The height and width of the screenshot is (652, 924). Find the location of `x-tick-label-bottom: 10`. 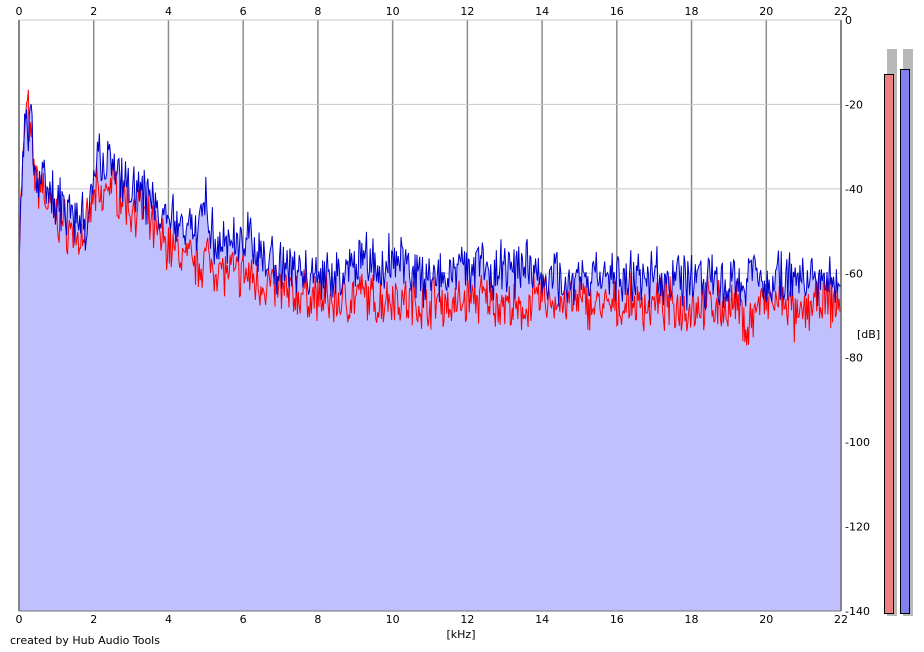

x-tick-label-bottom: 10 is located at coordinates (393, 619).